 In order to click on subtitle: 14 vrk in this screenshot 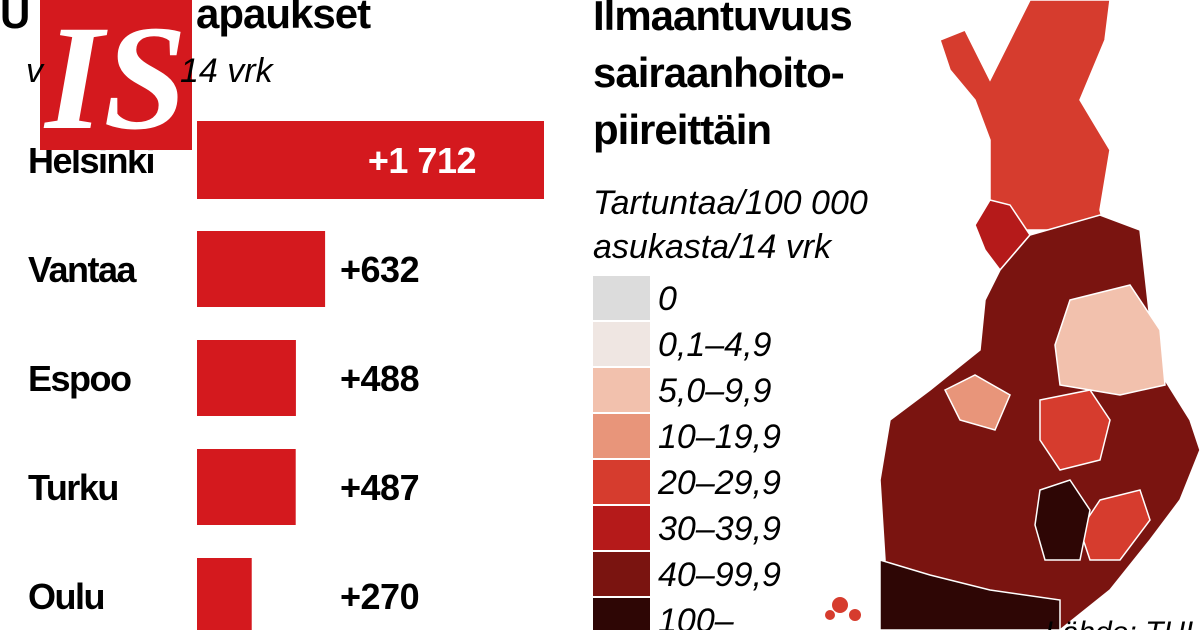, I will do `click(227, 71)`.